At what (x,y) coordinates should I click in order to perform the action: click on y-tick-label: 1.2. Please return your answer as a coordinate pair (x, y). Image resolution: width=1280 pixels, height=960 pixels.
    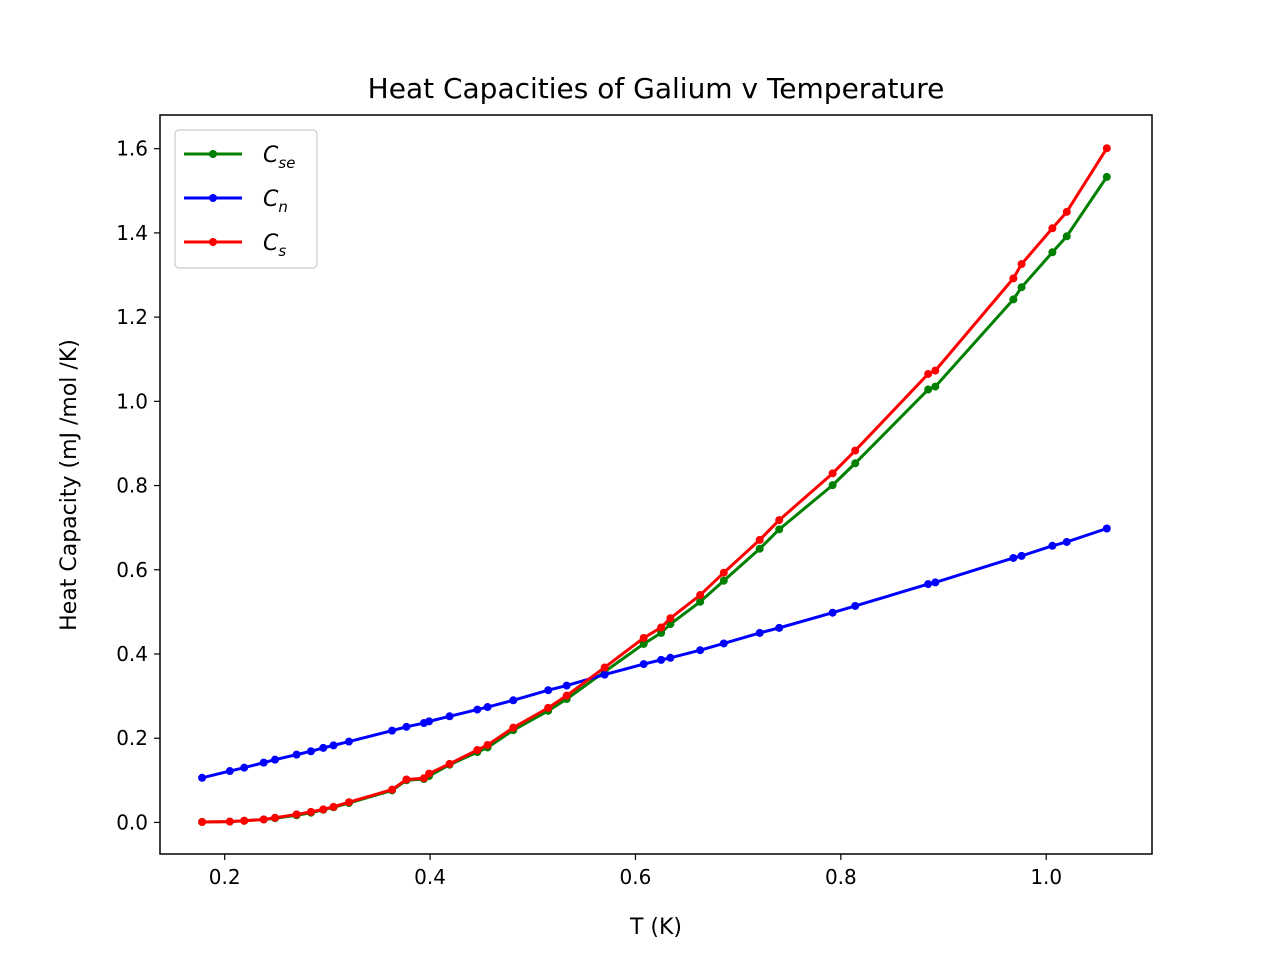
    Looking at the image, I should click on (132, 317).